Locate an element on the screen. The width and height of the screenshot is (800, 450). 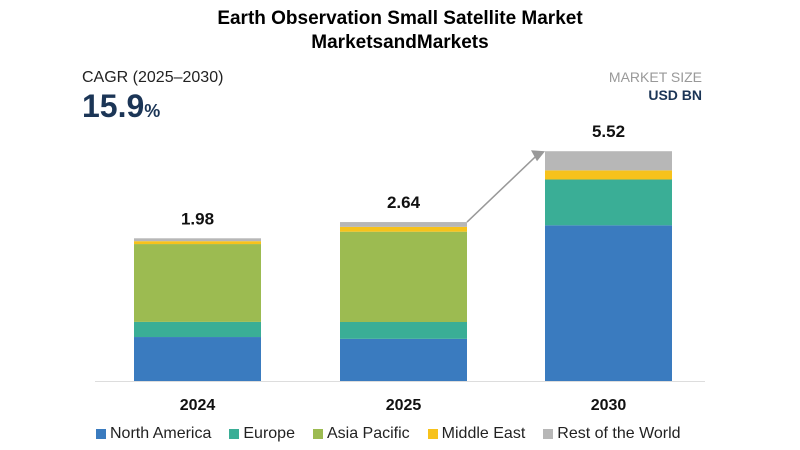
market-size-label: MARKET SIZE is located at coordinates (655, 77).